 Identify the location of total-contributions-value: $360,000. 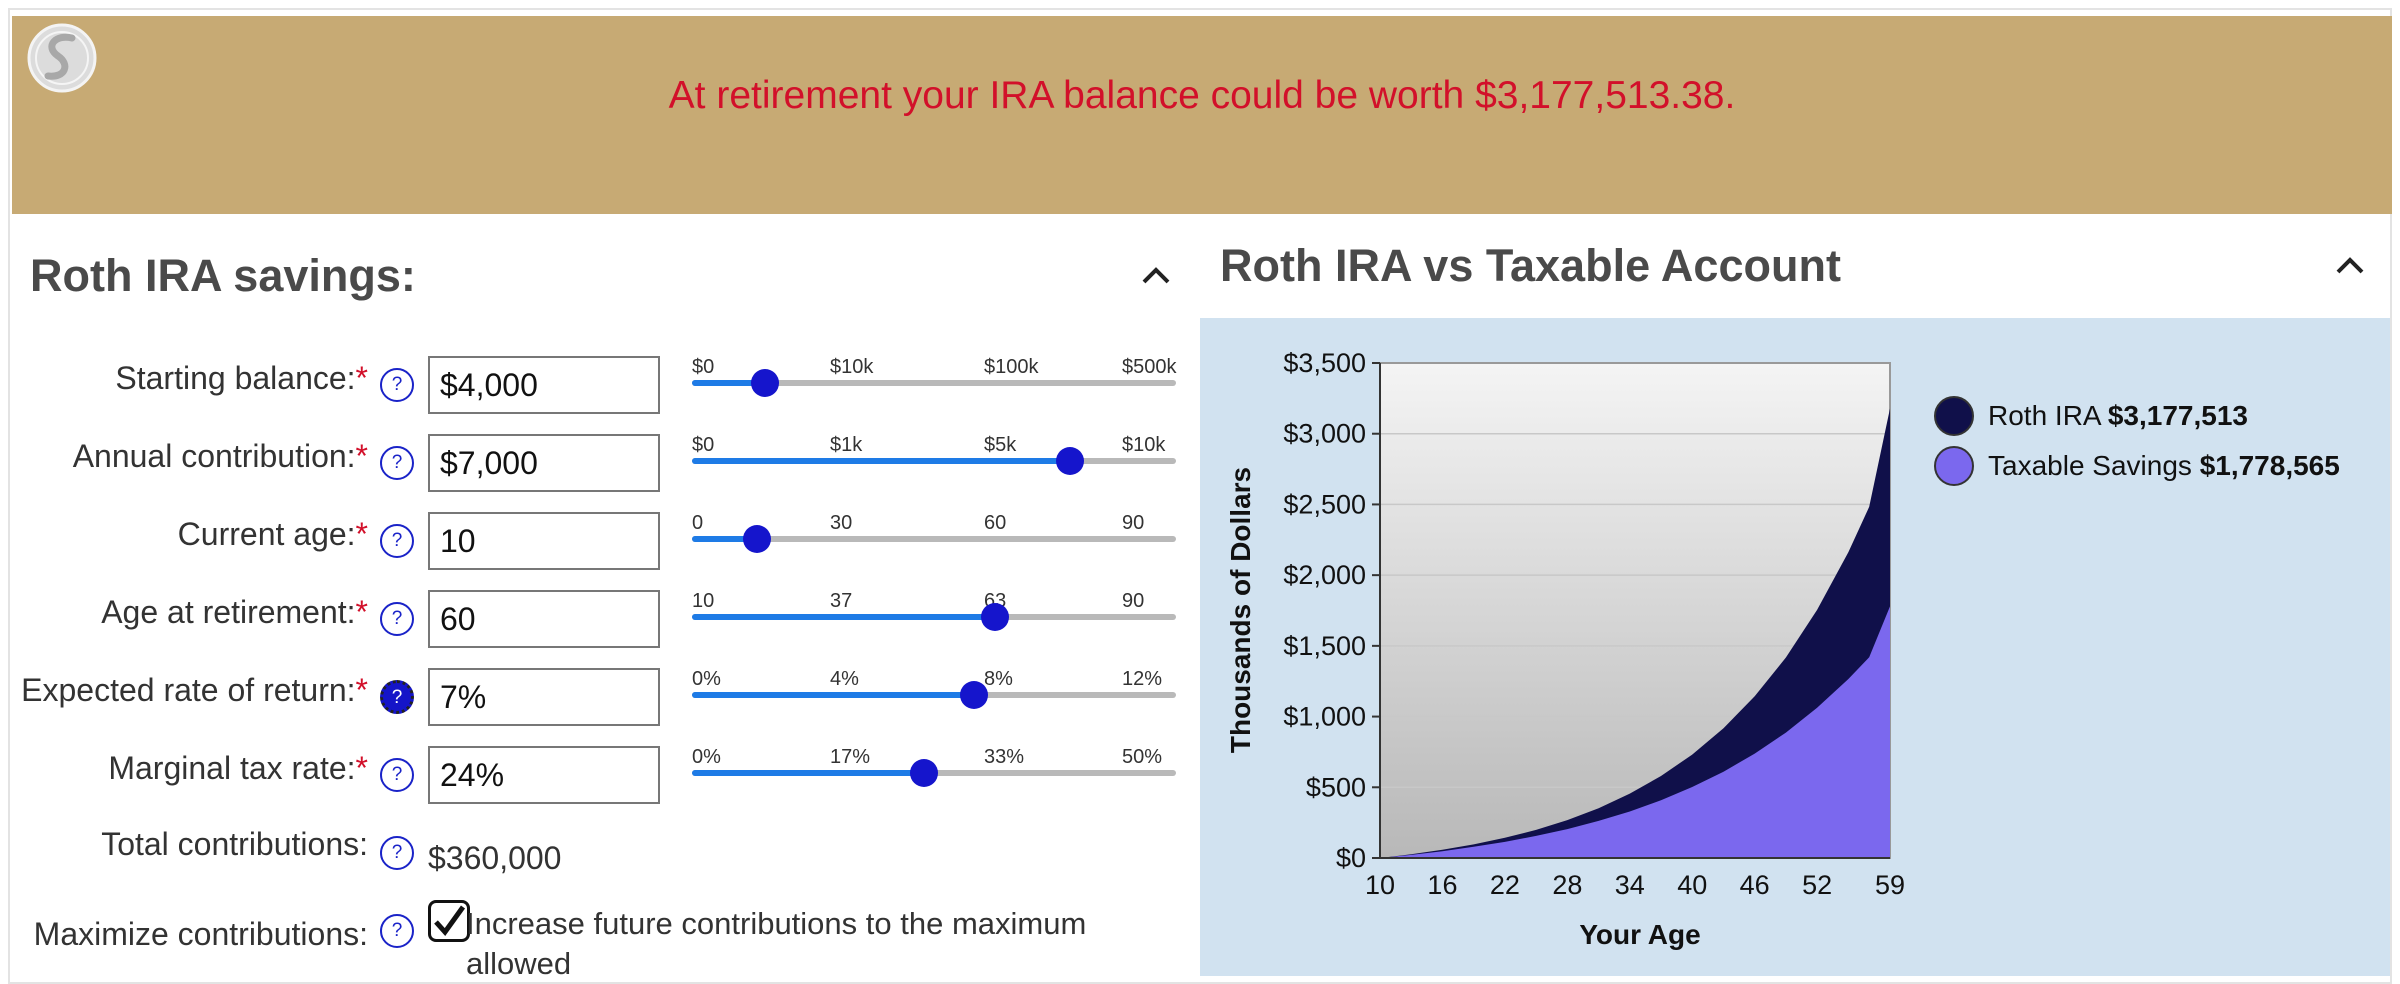
(495, 858).